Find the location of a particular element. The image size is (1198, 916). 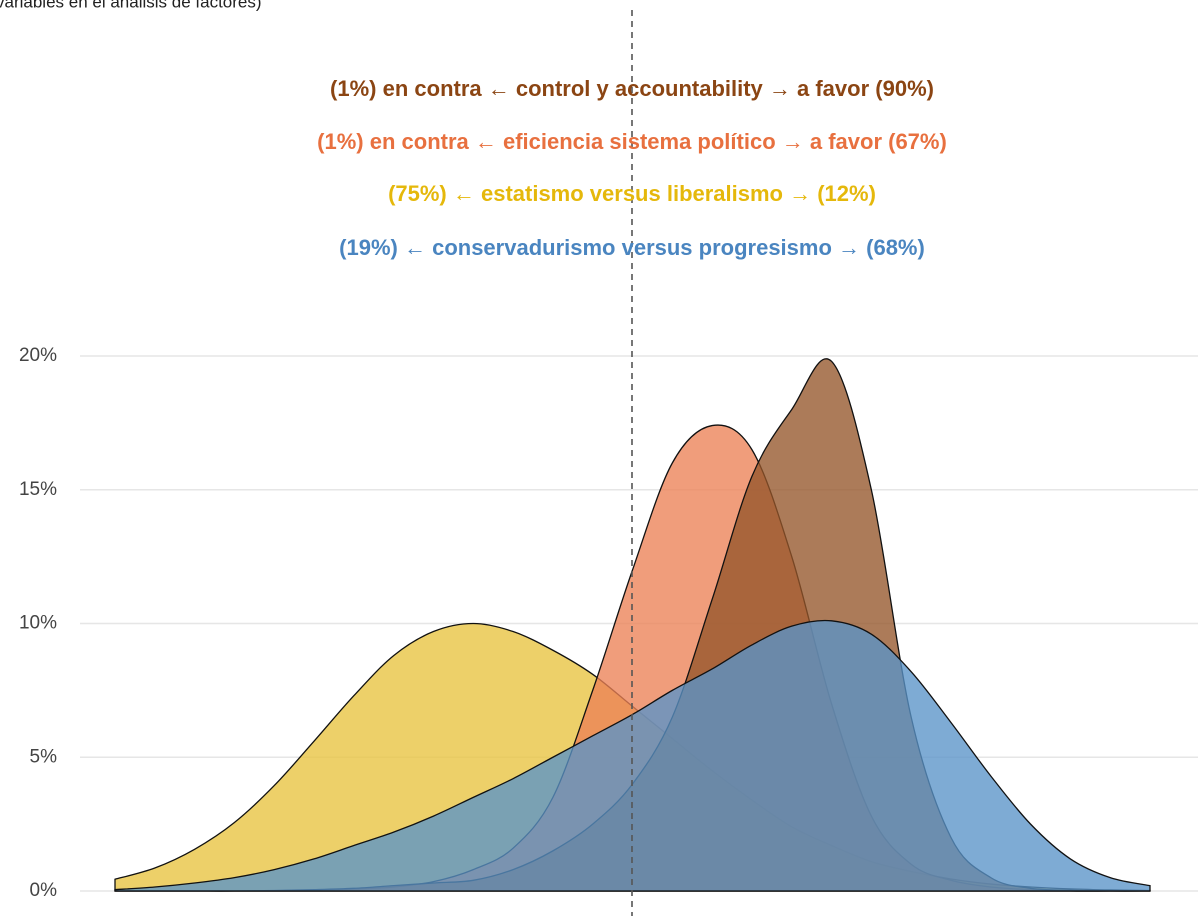

subtitle: variables en el análisis de factores) is located at coordinates (131, 5).